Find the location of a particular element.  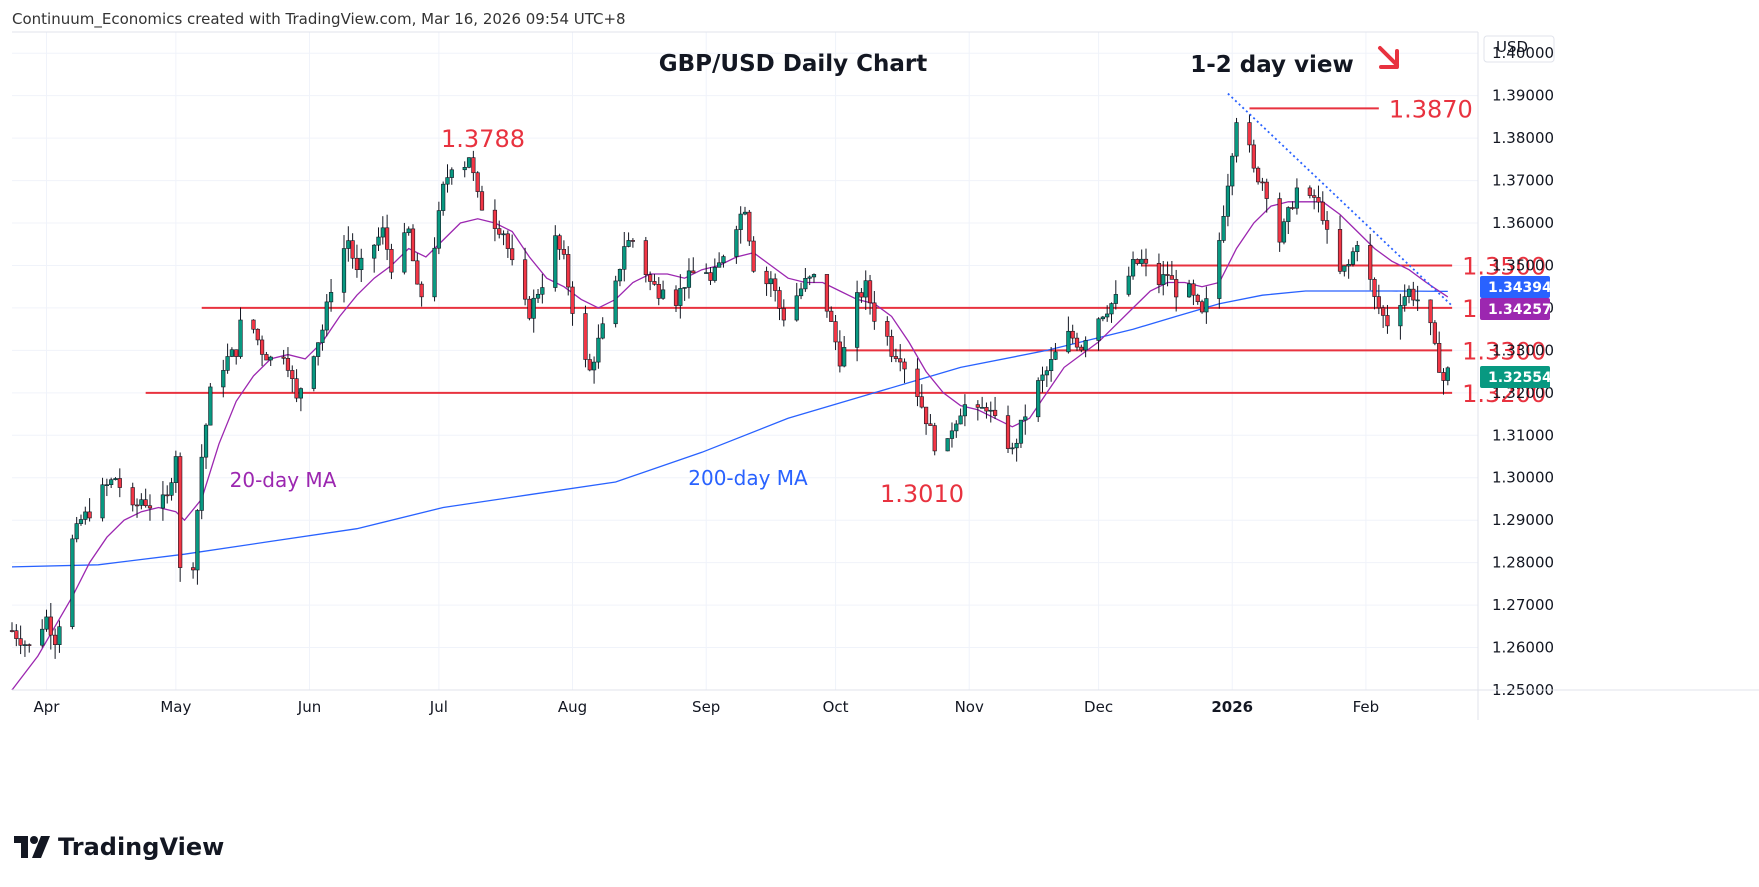

extreme-label: 1.3788 is located at coordinates (483, 139).